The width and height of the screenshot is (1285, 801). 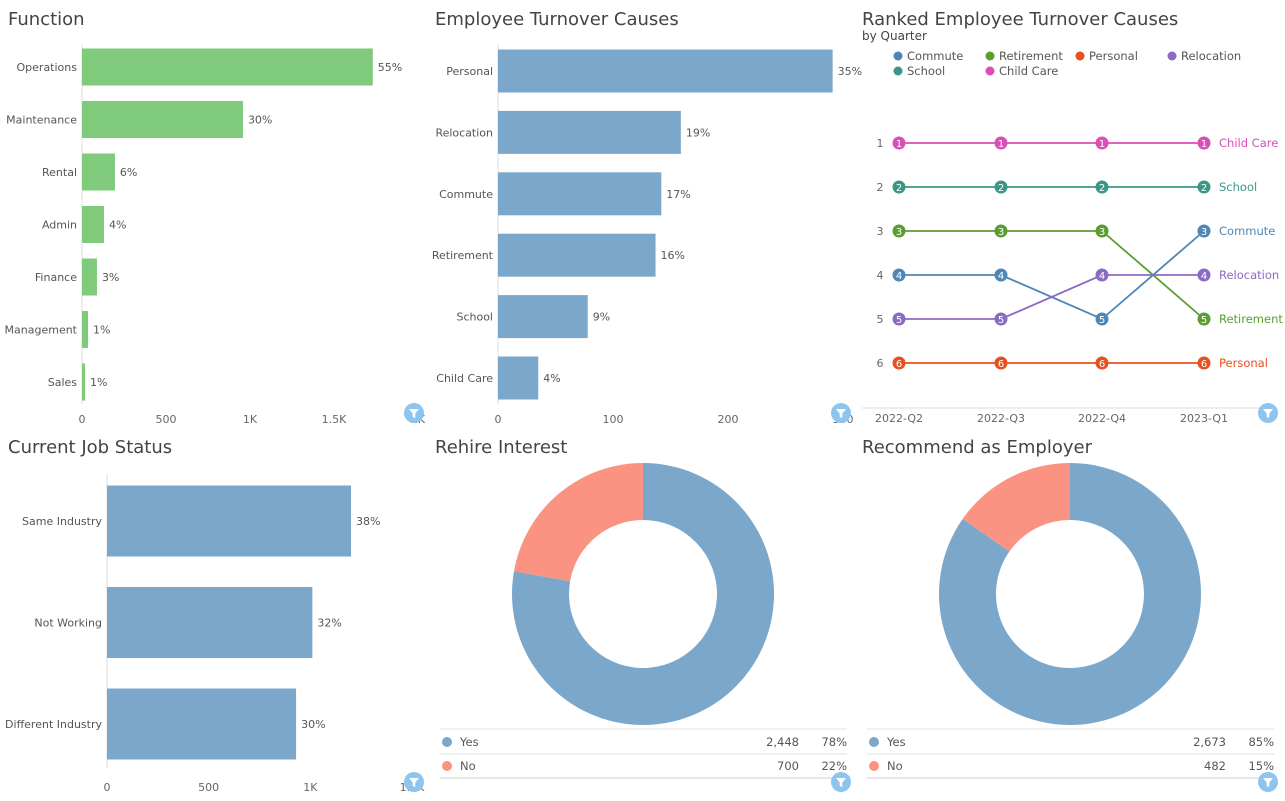 I want to click on function-category-label: Management, so click(x=41, y=330).